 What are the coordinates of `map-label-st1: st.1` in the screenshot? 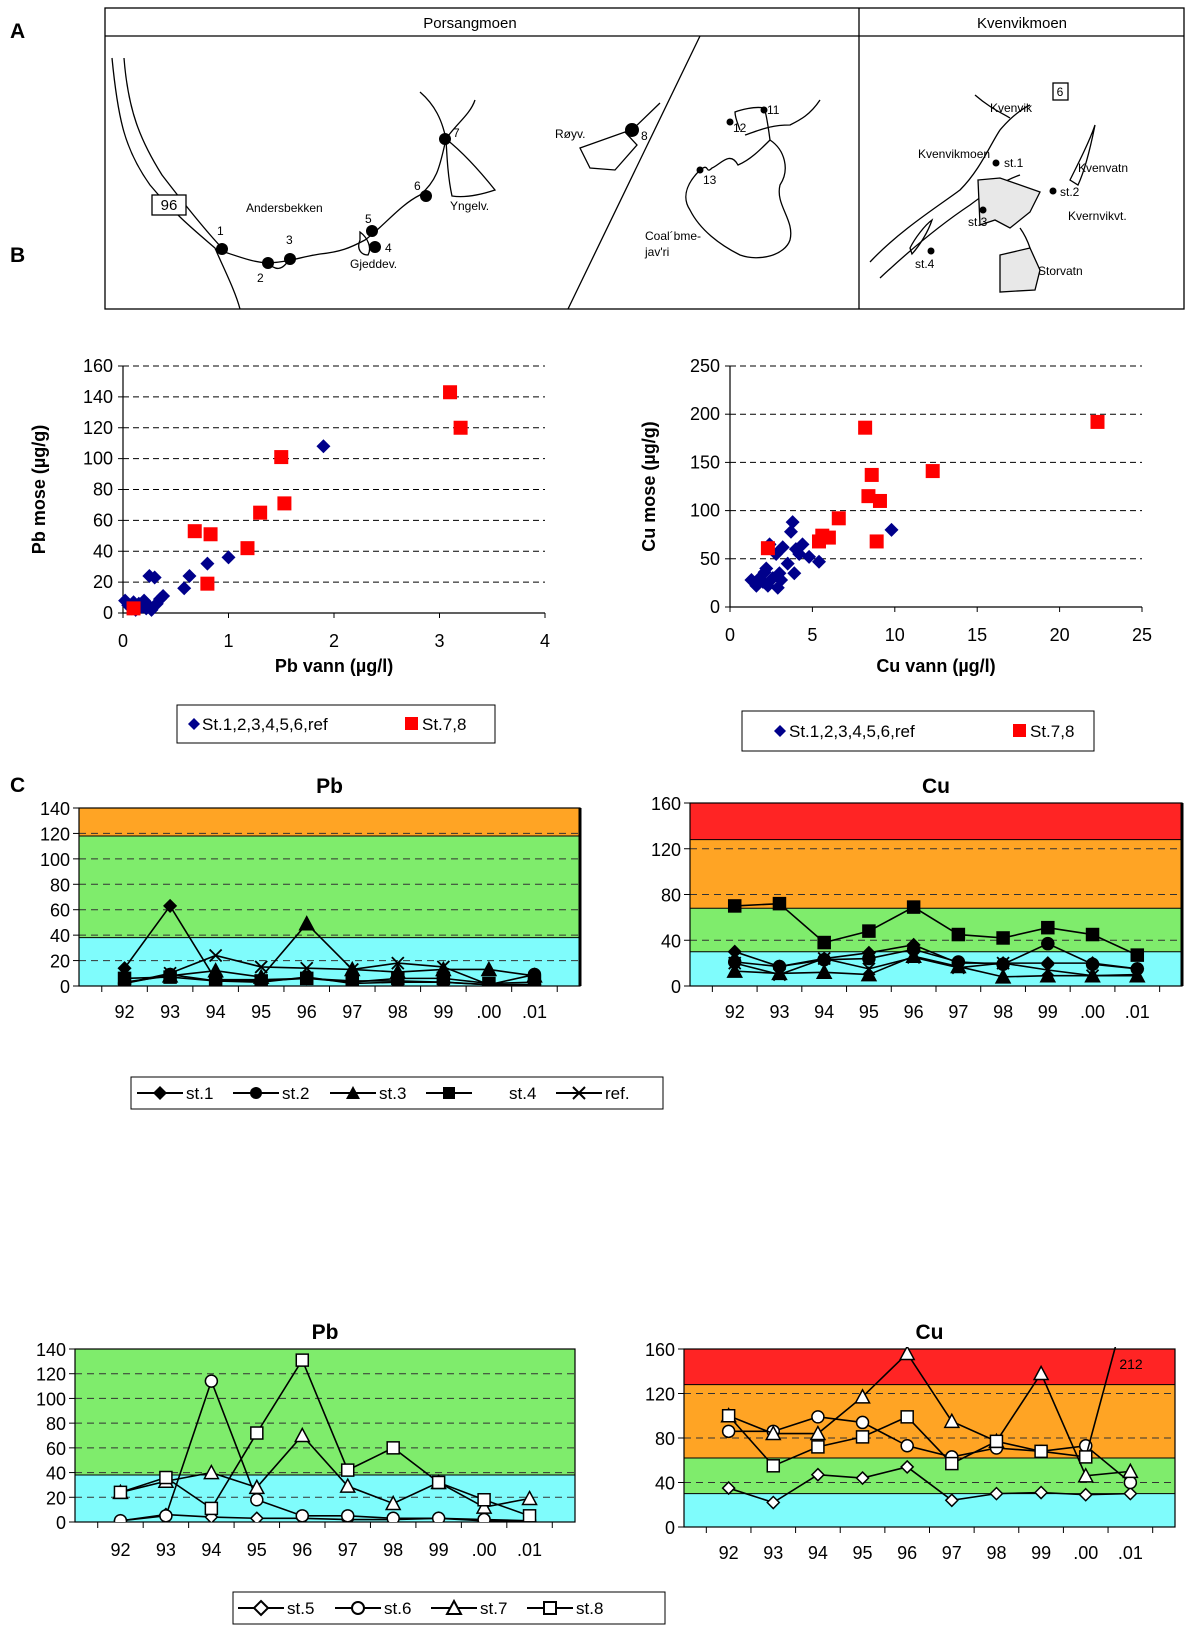 It's located at (1014, 163).